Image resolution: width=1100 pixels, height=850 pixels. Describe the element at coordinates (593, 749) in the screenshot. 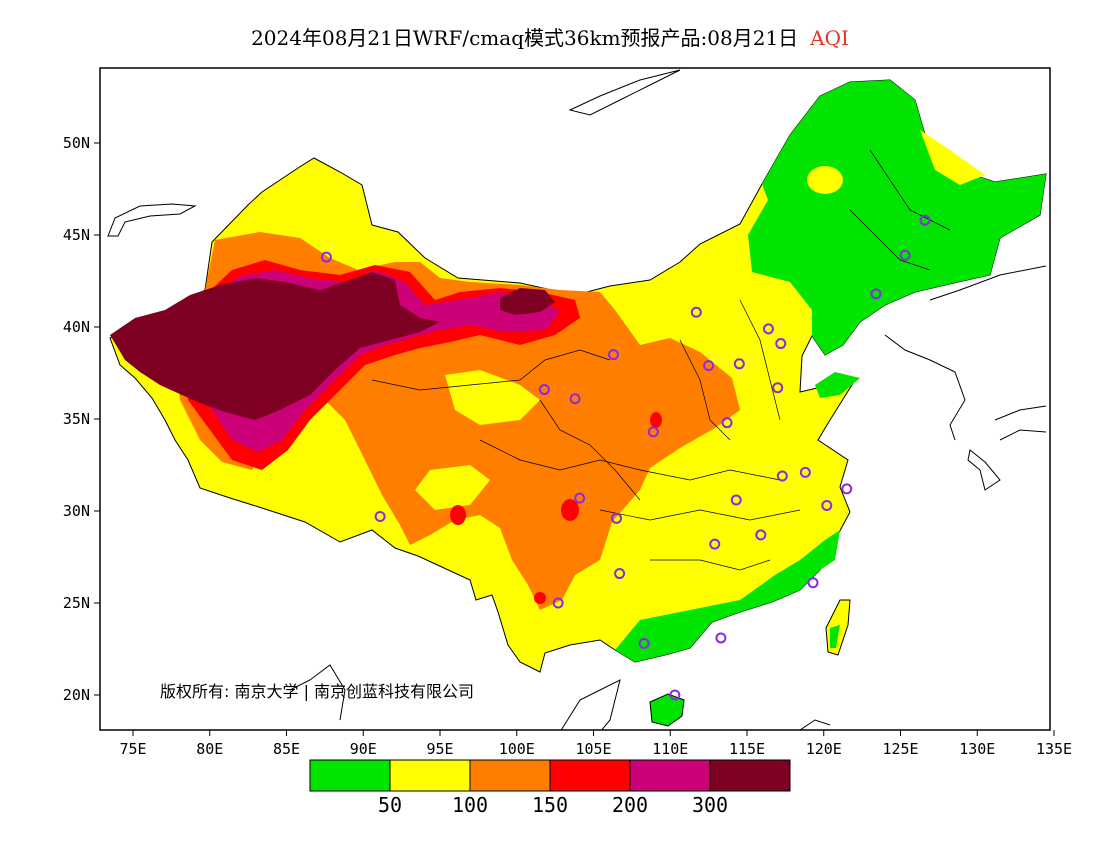

I see `lon-tick-label: 105E` at that location.